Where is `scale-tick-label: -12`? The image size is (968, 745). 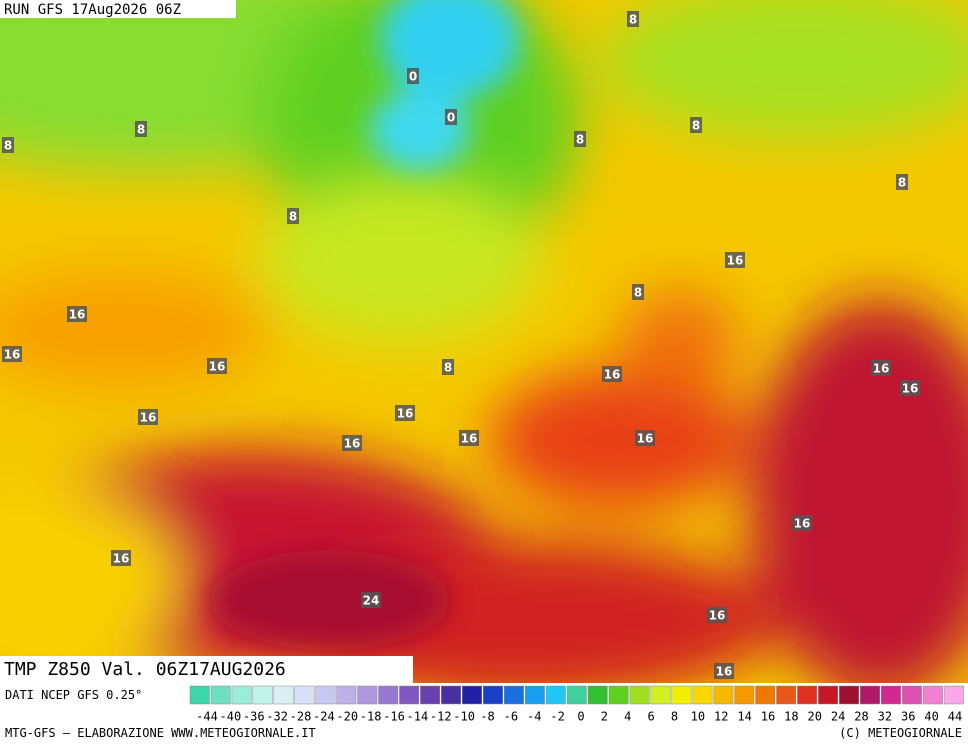
scale-tick-label: -12 is located at coordinates (441, 717).